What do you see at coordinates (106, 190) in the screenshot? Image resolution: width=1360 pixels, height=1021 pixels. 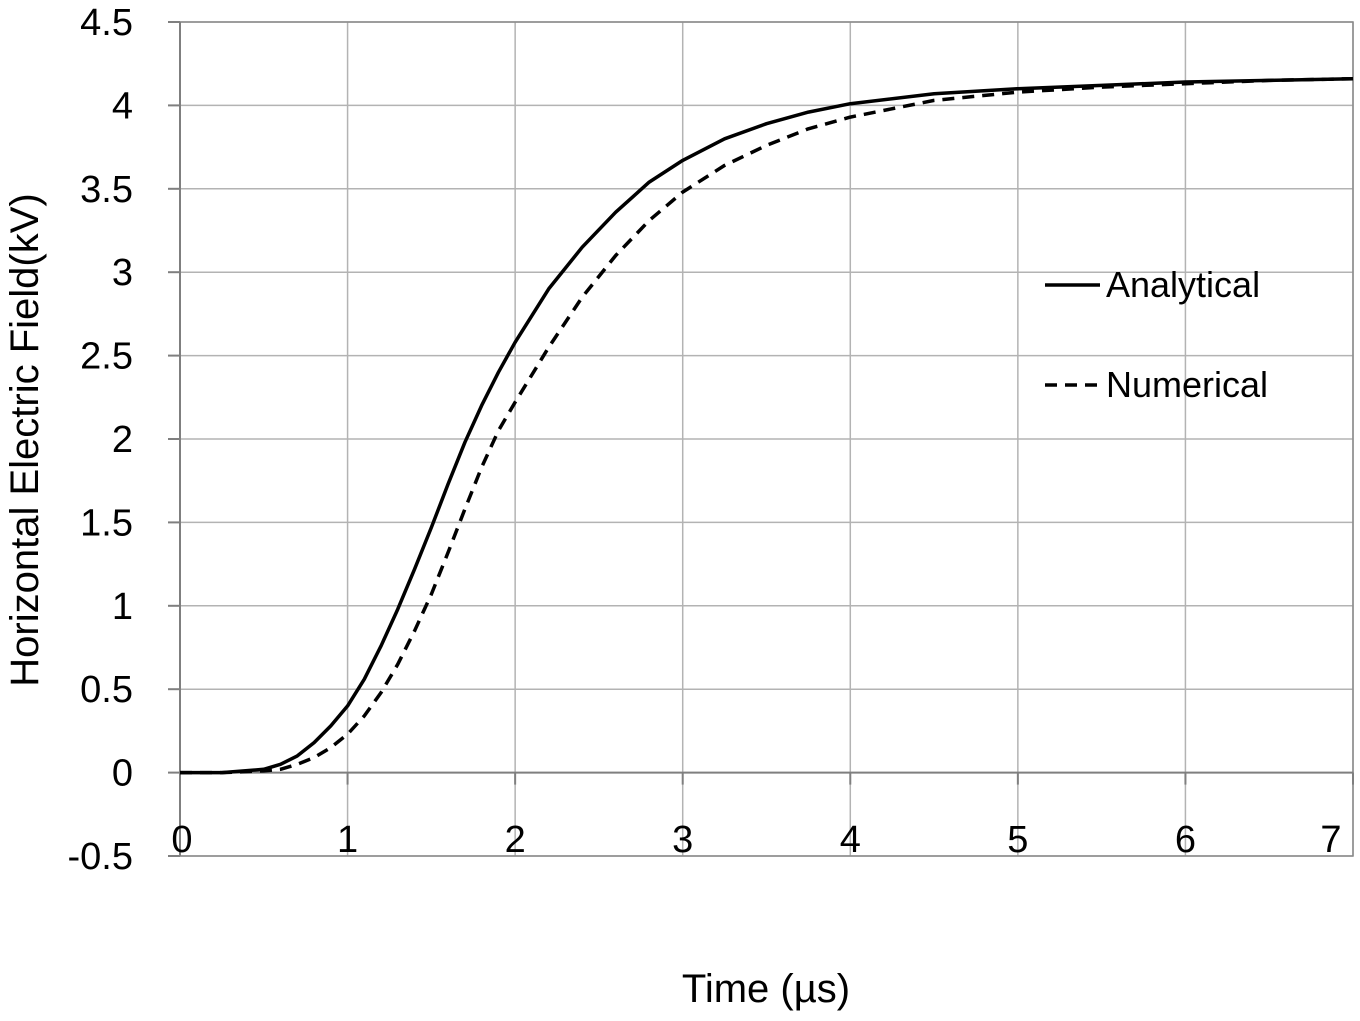 I see `y-tick-label: 3.5` at bounding box center [106, 190].